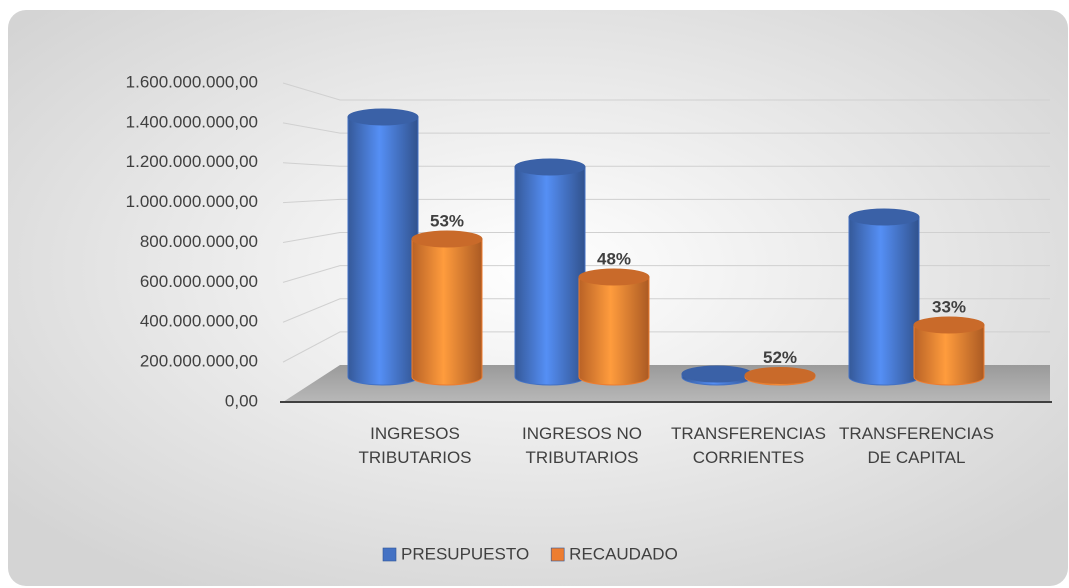 This screenshot has width=1069, height=588. What do you see at coordinates (949, 306) in the screenshot?
I see `percent-label: 33%` at bounding box center [949, 306].